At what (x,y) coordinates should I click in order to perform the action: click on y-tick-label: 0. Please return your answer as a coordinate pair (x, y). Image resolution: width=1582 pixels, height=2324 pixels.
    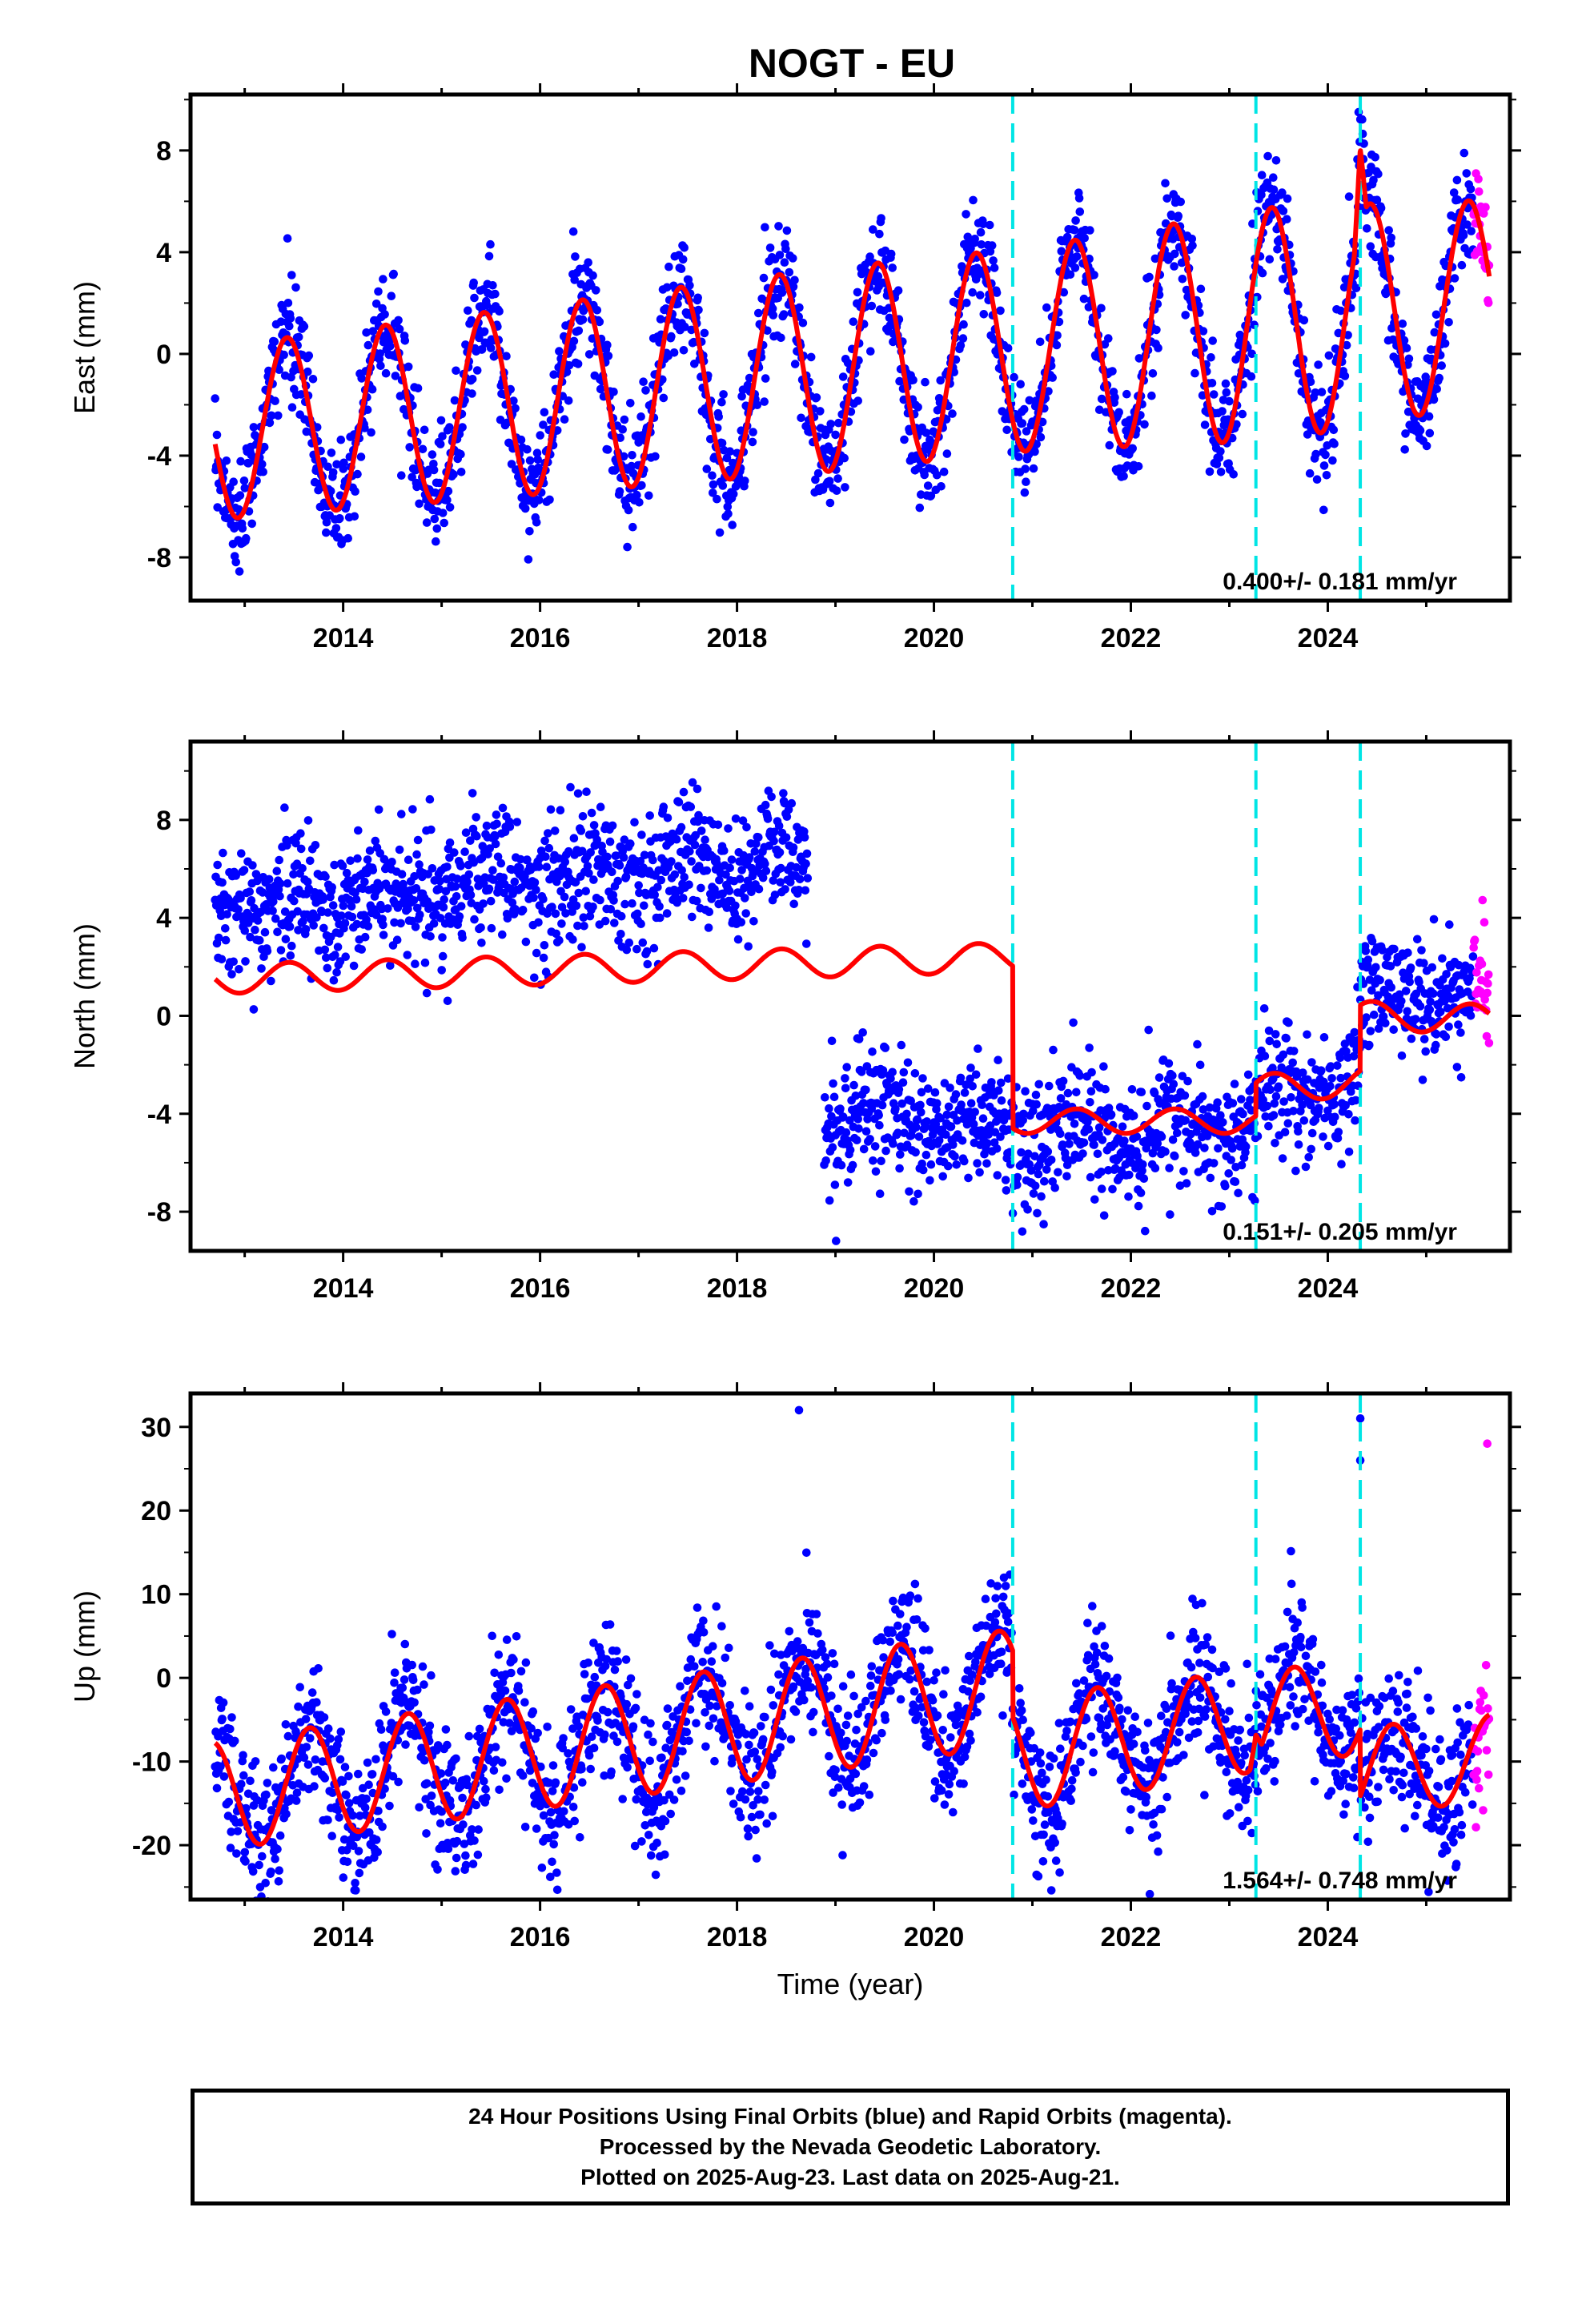
    Looking at the image, I should click on (164, 1016).